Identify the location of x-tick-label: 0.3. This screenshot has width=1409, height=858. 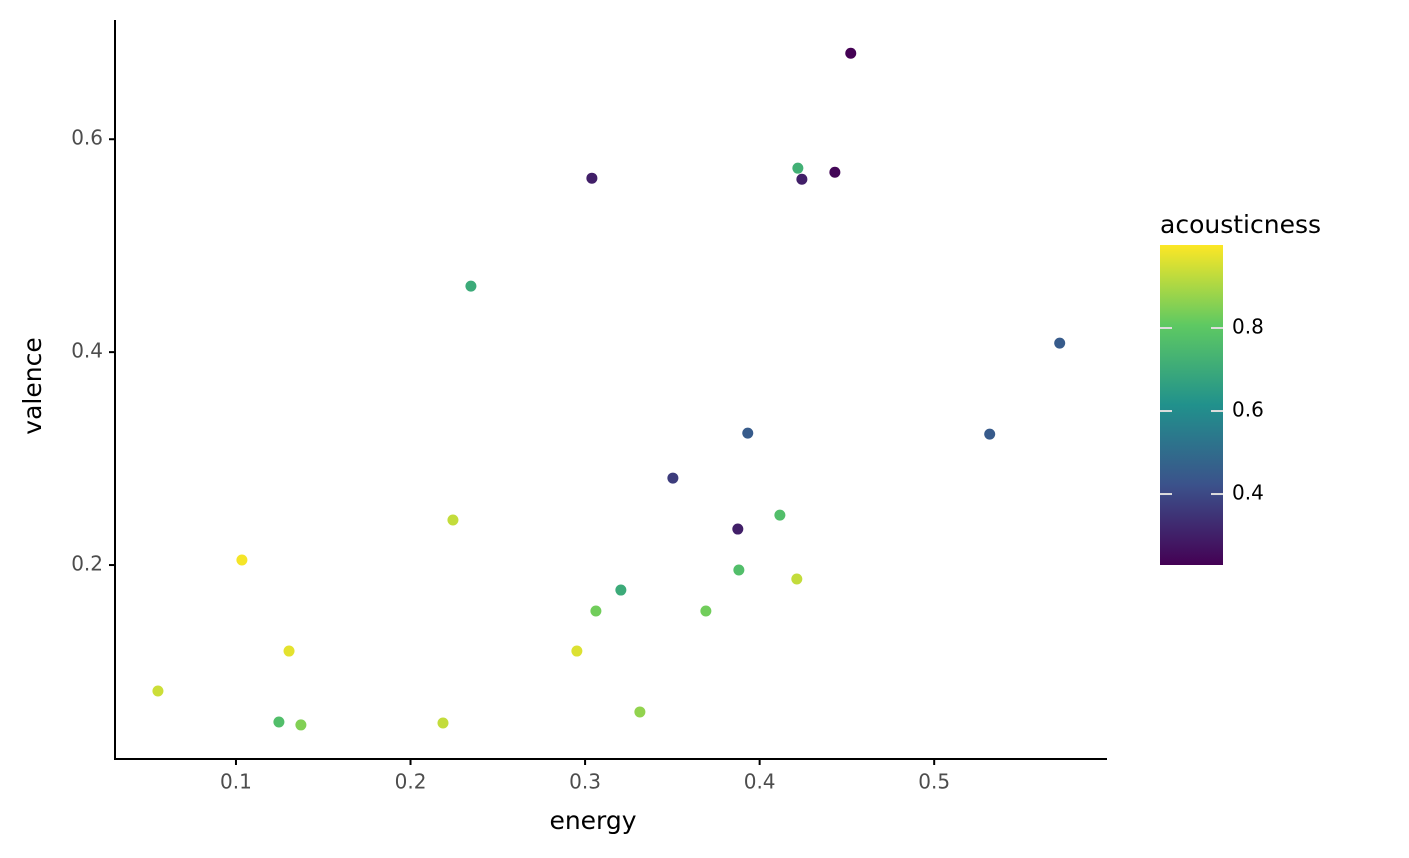
(585, 782).